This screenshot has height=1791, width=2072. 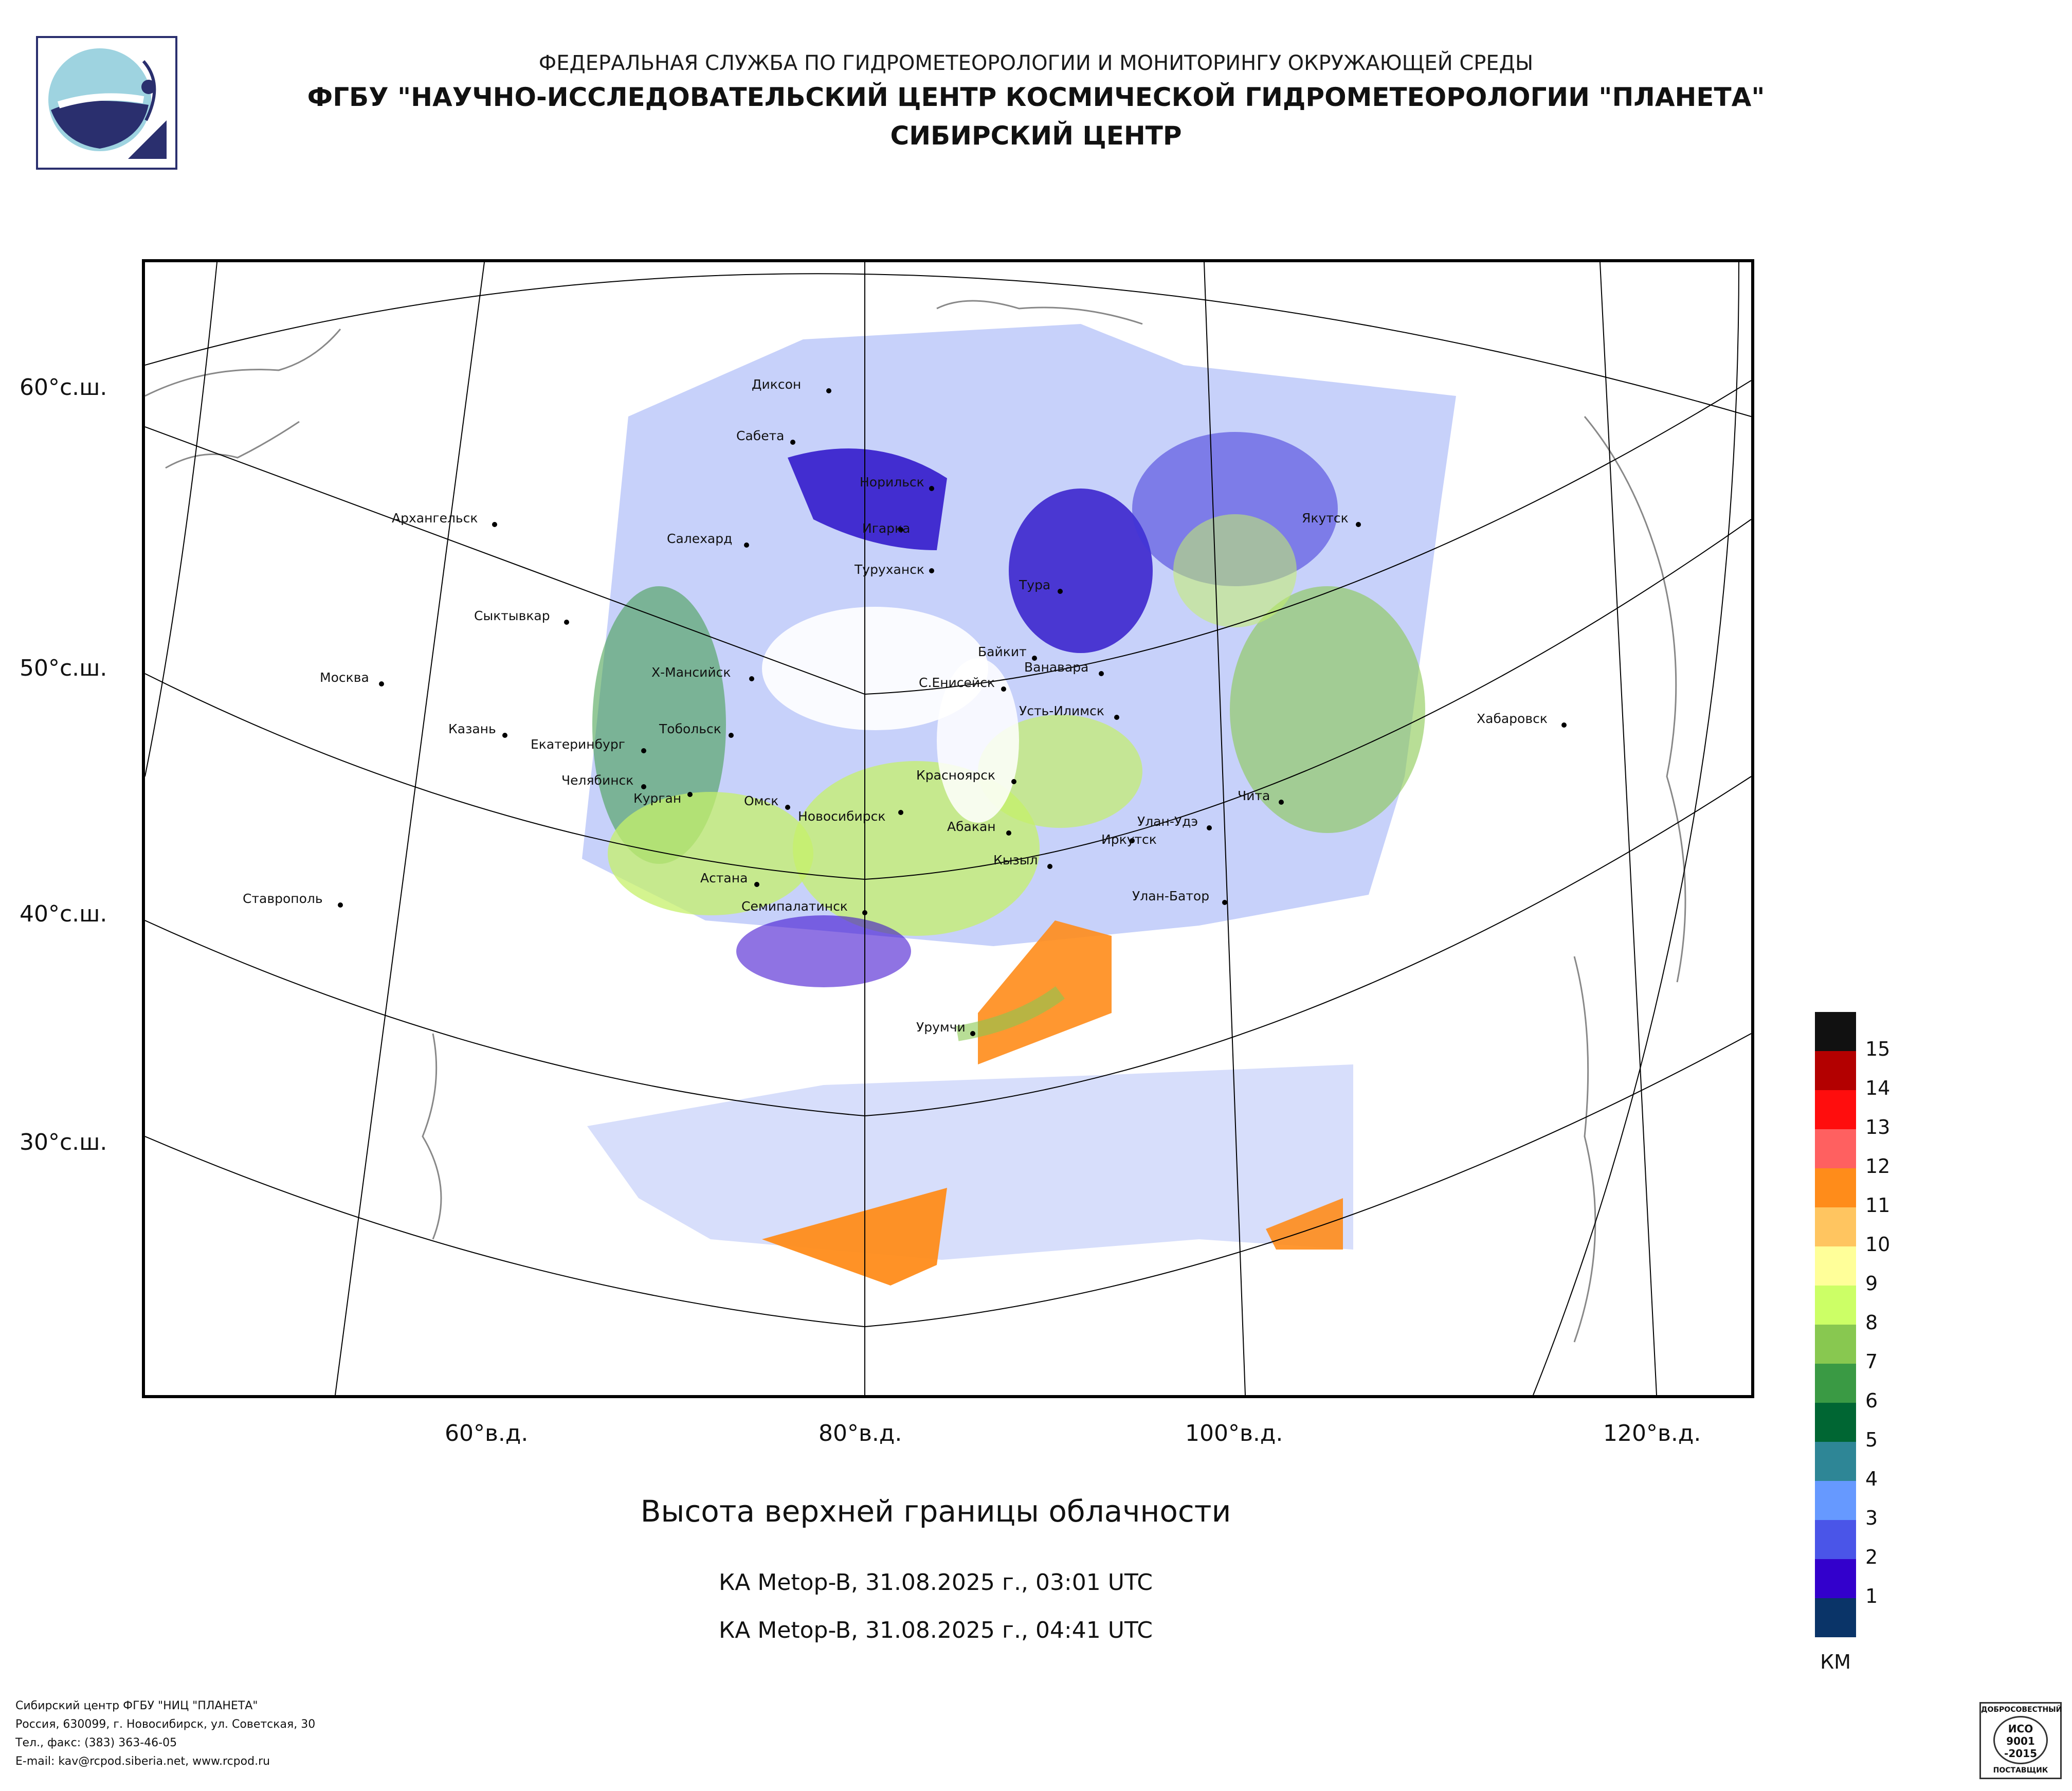 I want to click on legend-label: 14, so click(x=1878, y=1088).